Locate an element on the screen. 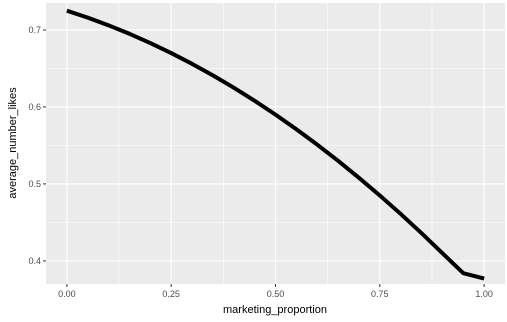  x-axis-title: marketing_proportion is located at coordinates (275, 310).